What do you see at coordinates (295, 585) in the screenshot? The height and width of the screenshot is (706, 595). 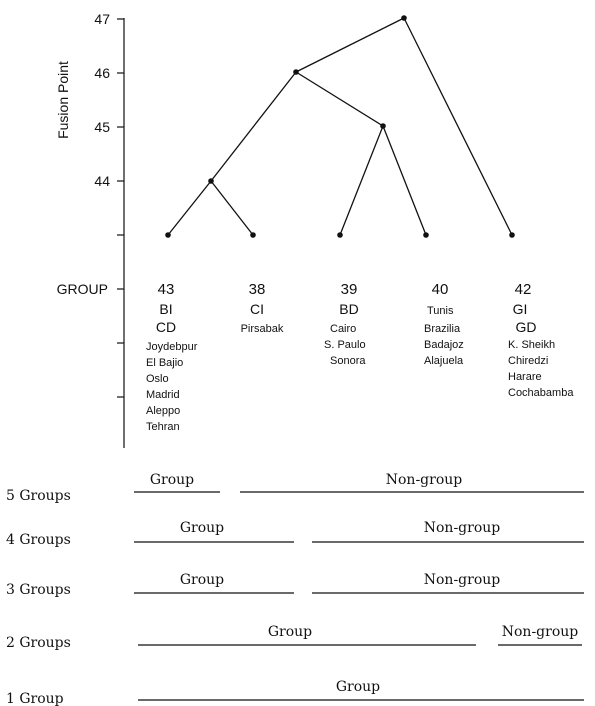 I see `partition-3-groups: 3 Groups Group Non-group` at bounding box center [295, 585].